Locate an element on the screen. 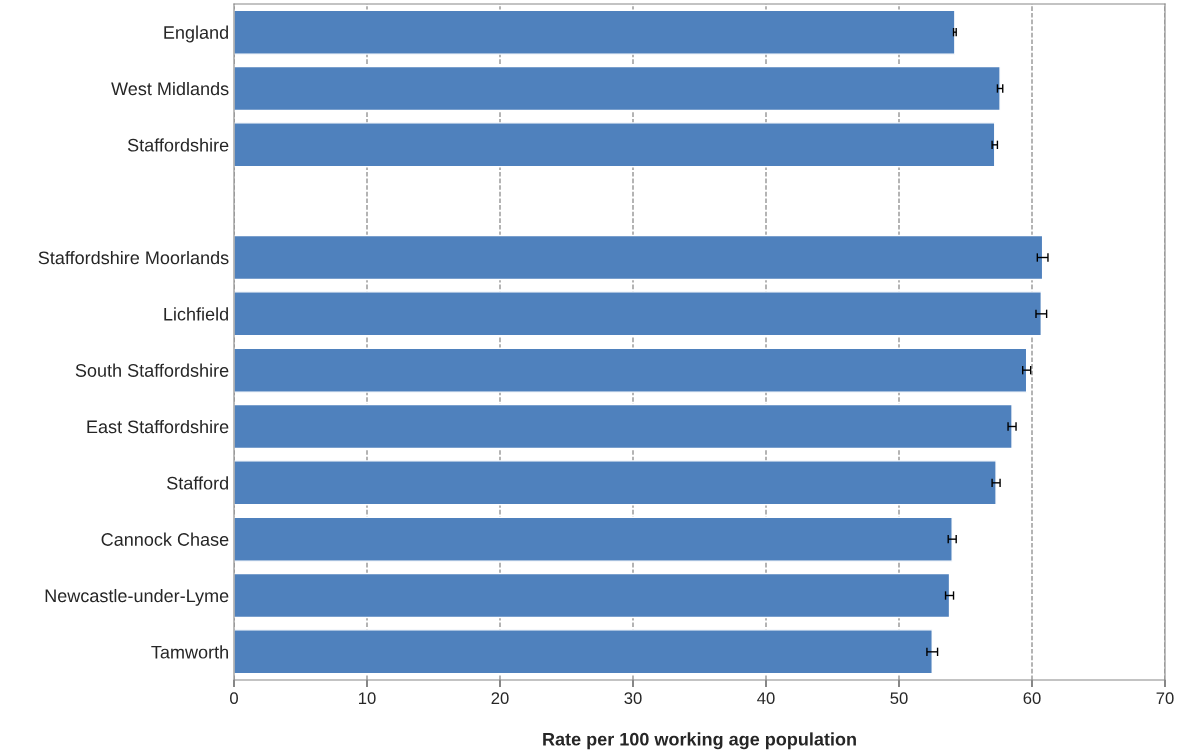  y-tick-label: Newcastle-under-Lyme is located at coordinates (137, 597).